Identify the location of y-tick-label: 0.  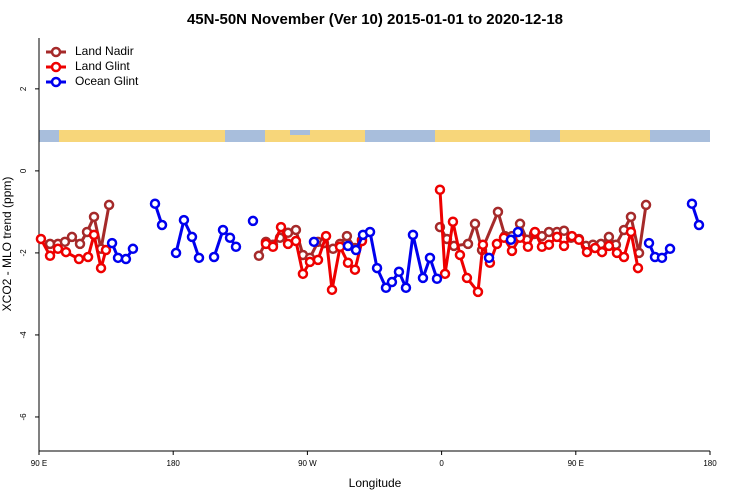
(23, 170).